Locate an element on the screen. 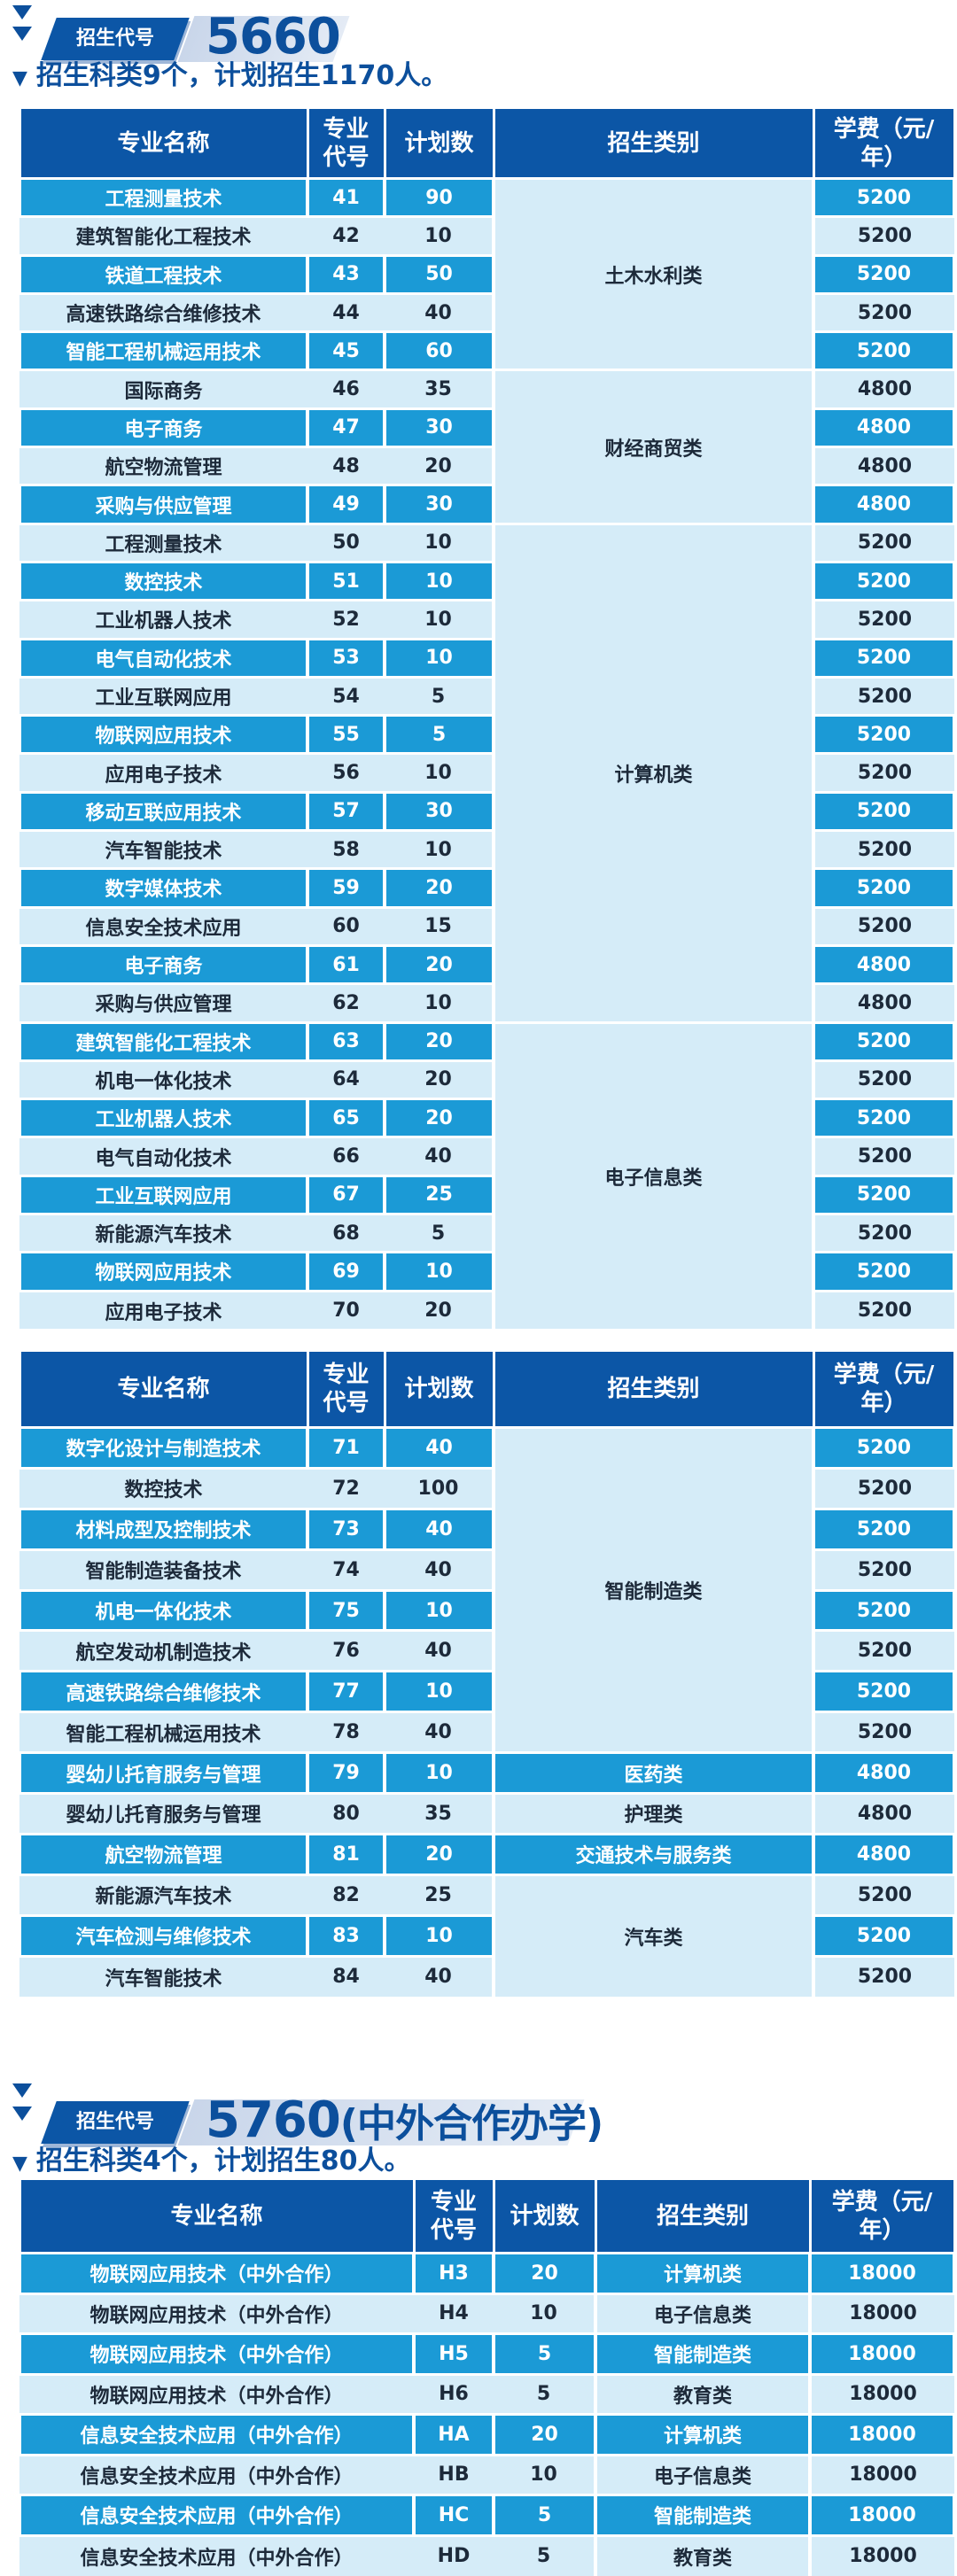 The height and width of the screenshot is (2576, 957). major-name: 工业机器人技术 is located at coordinates (163, 619).